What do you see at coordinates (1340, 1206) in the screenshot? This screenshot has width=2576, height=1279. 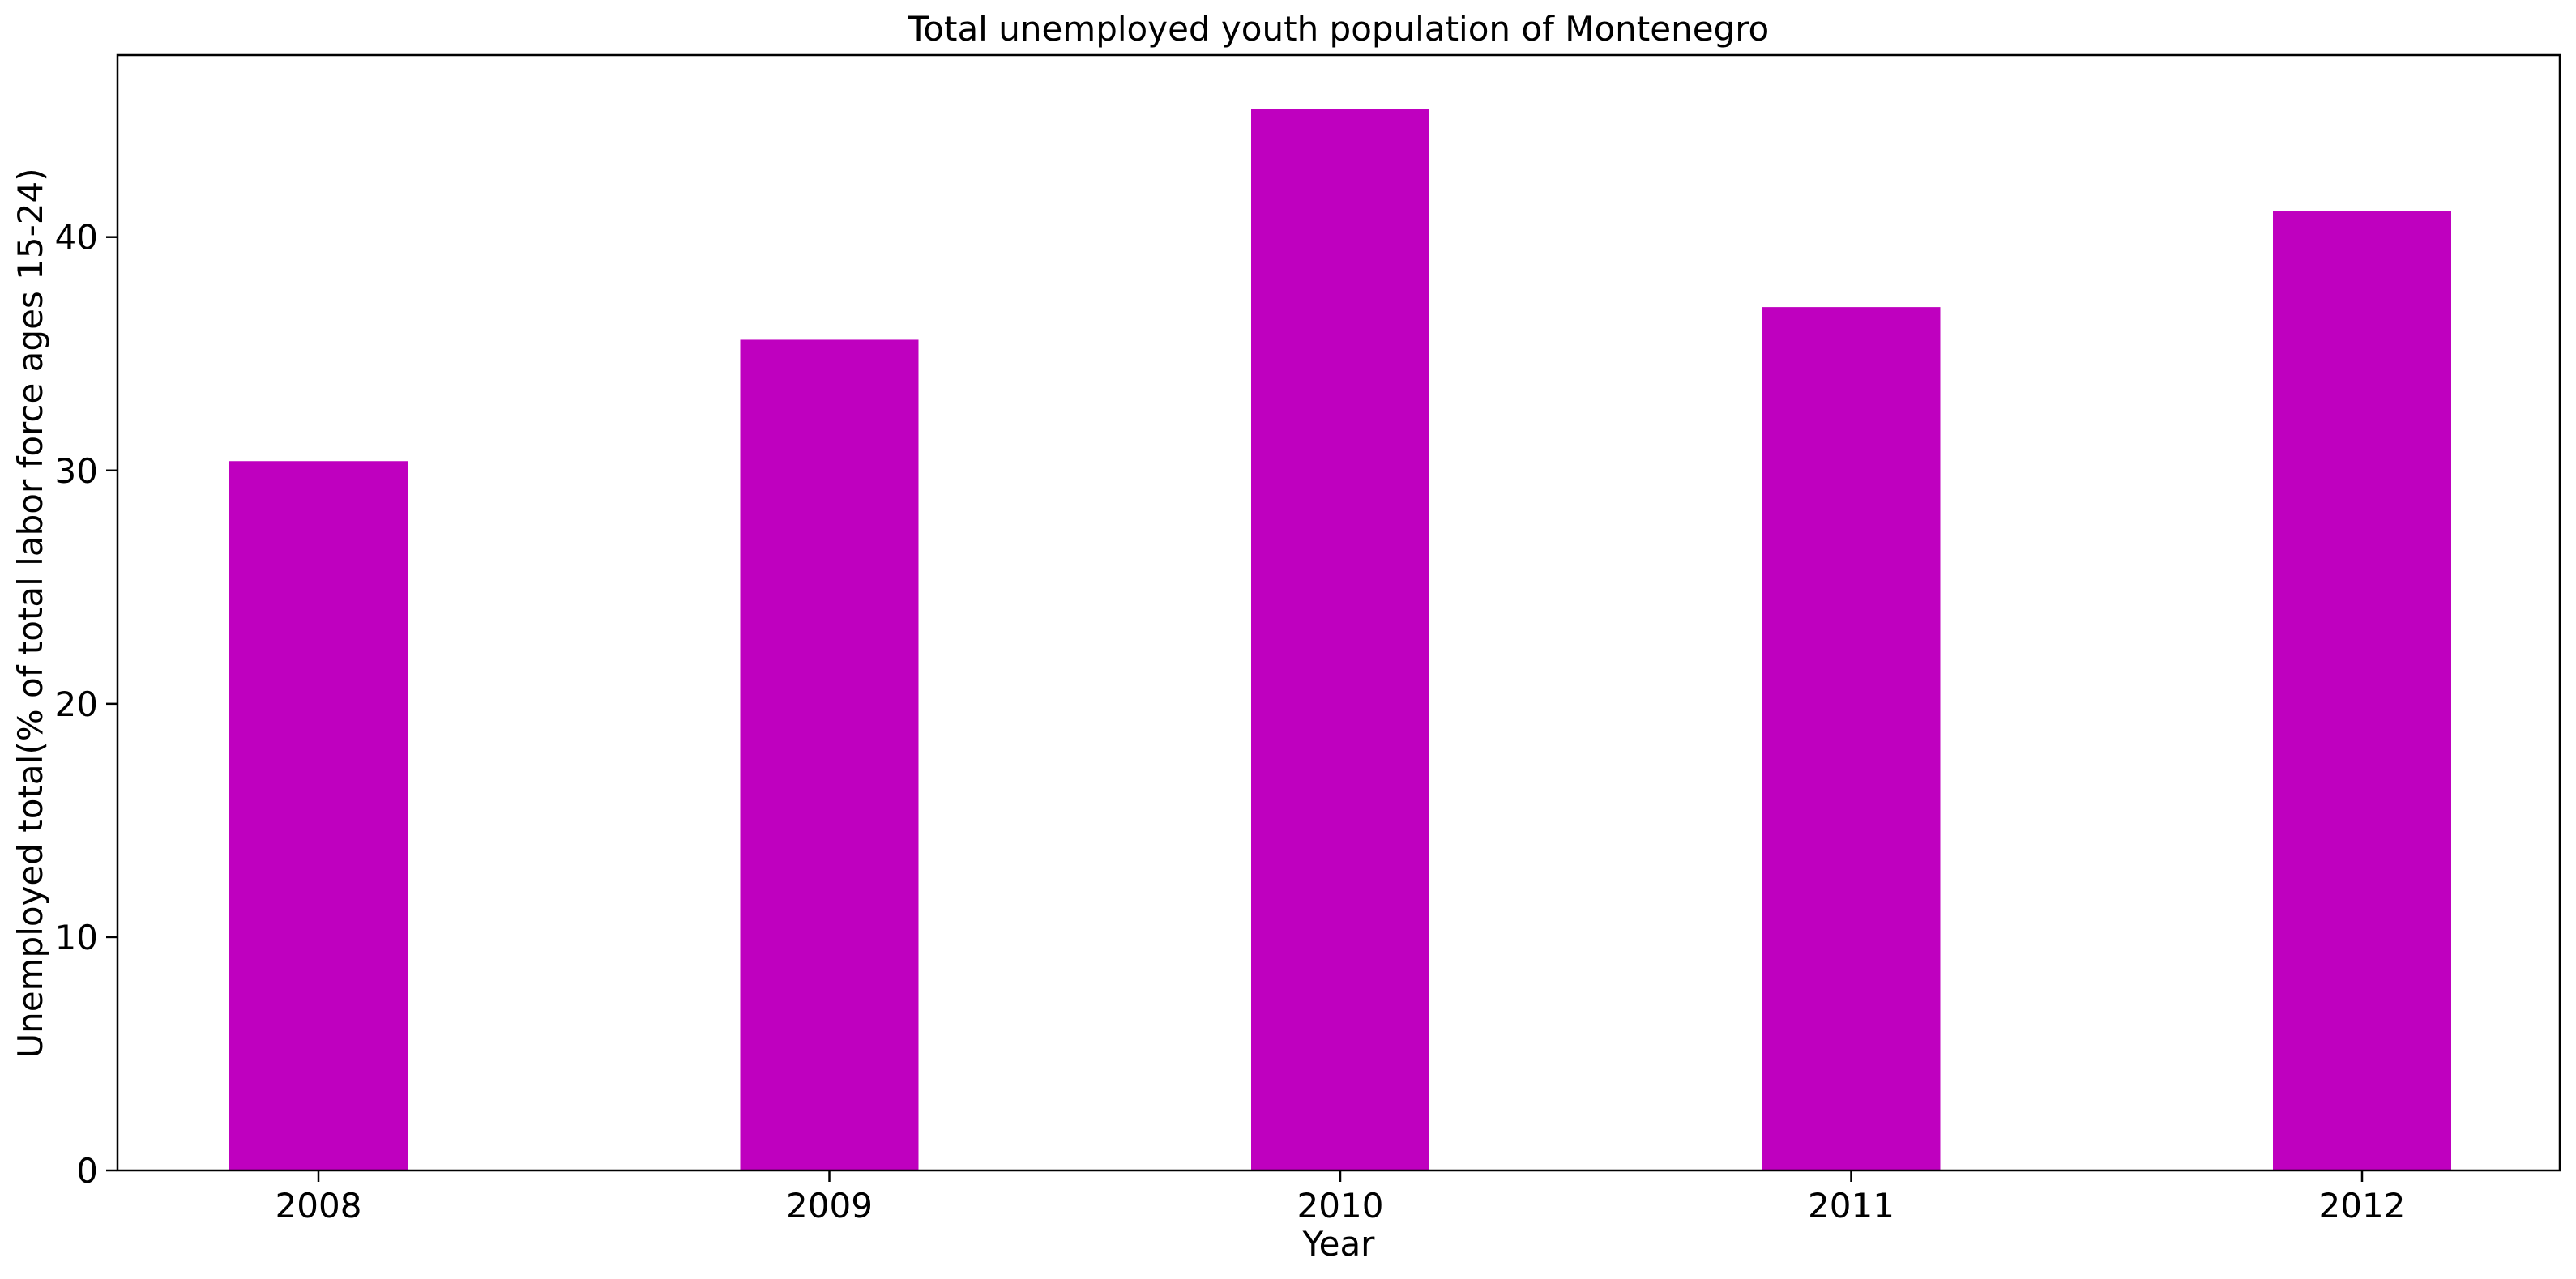 I see `x-tick-label: 2010` at bounding box center [1340, 1206].